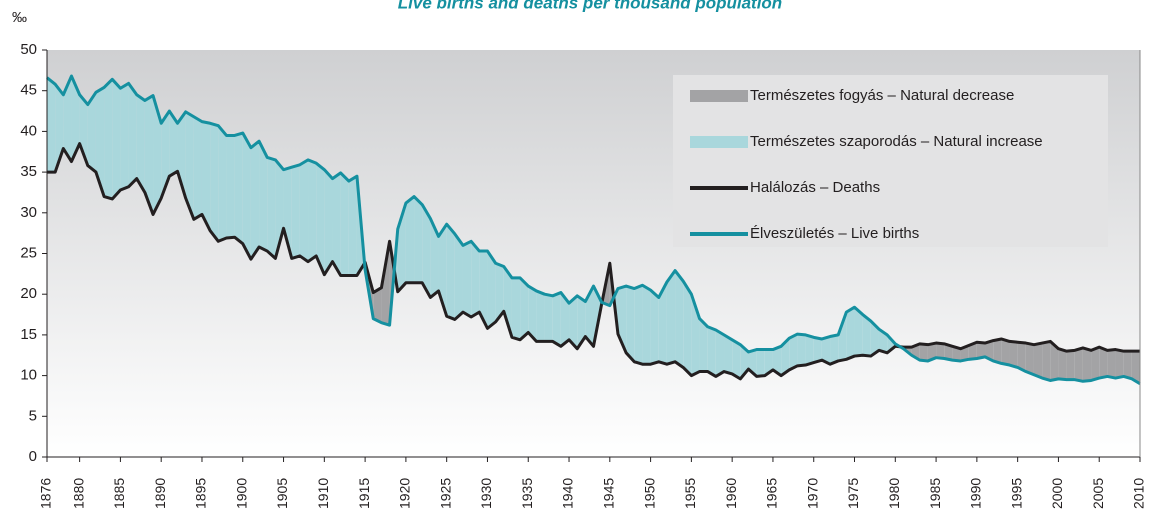 The height and width of the screenshot is (512, 1152). What do you see at coordinates (527, 493) in the screenshot?
I see `x-tick-label: 1935` at bounding box center [527, 493].